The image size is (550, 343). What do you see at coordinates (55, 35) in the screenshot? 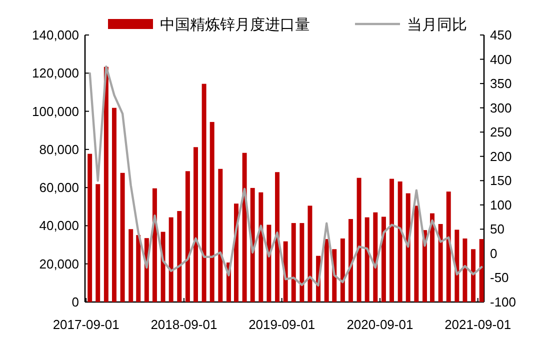
I see `y-tick-label: 140,000` at bounding box center [55, 35].